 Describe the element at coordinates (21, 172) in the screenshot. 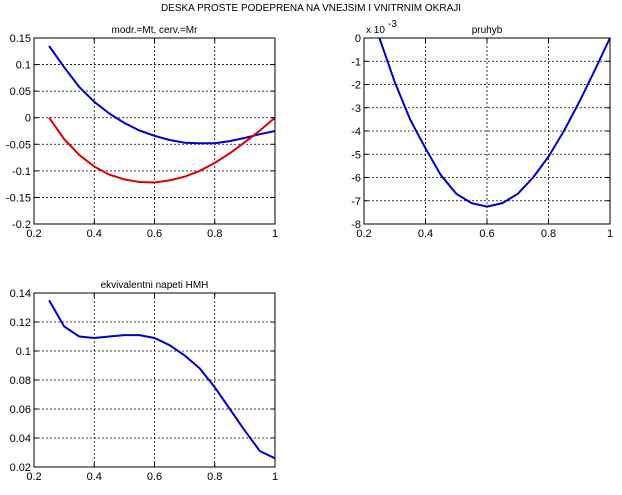

I see `y-tick-label: -0.1` at that location.